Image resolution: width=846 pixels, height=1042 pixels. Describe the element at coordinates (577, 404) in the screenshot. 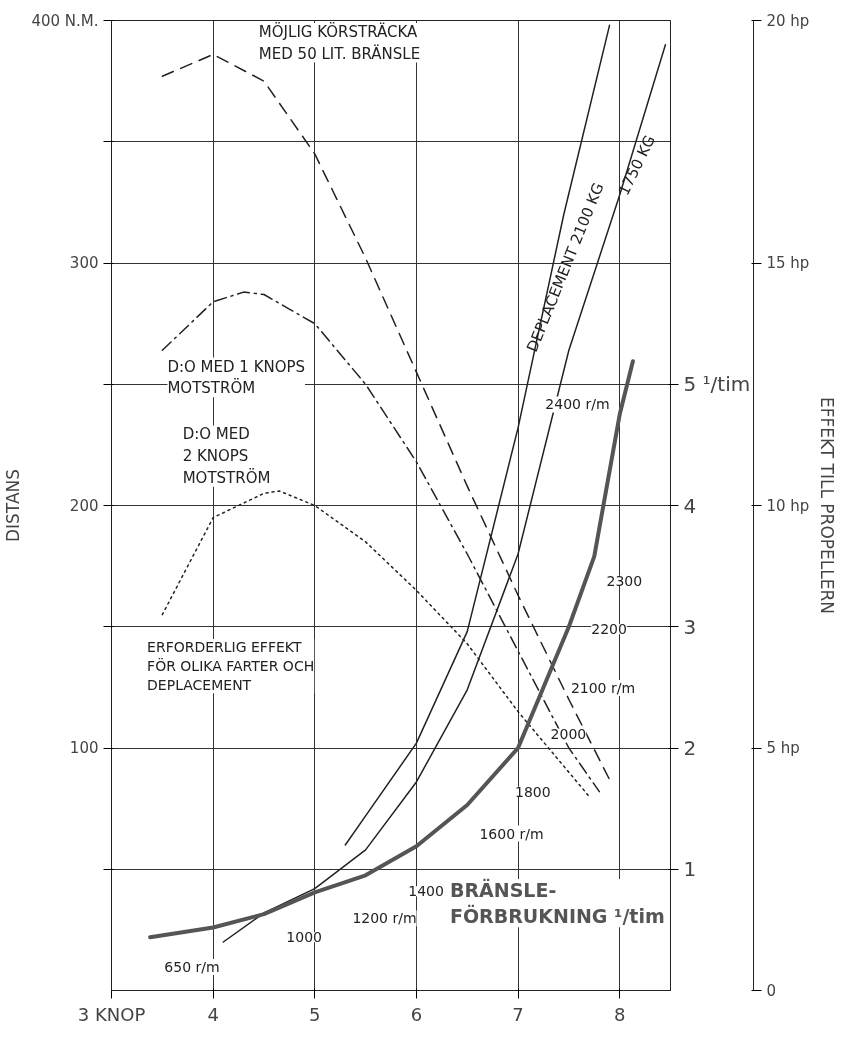

I see `annotation: 2400 r/m` at that location.